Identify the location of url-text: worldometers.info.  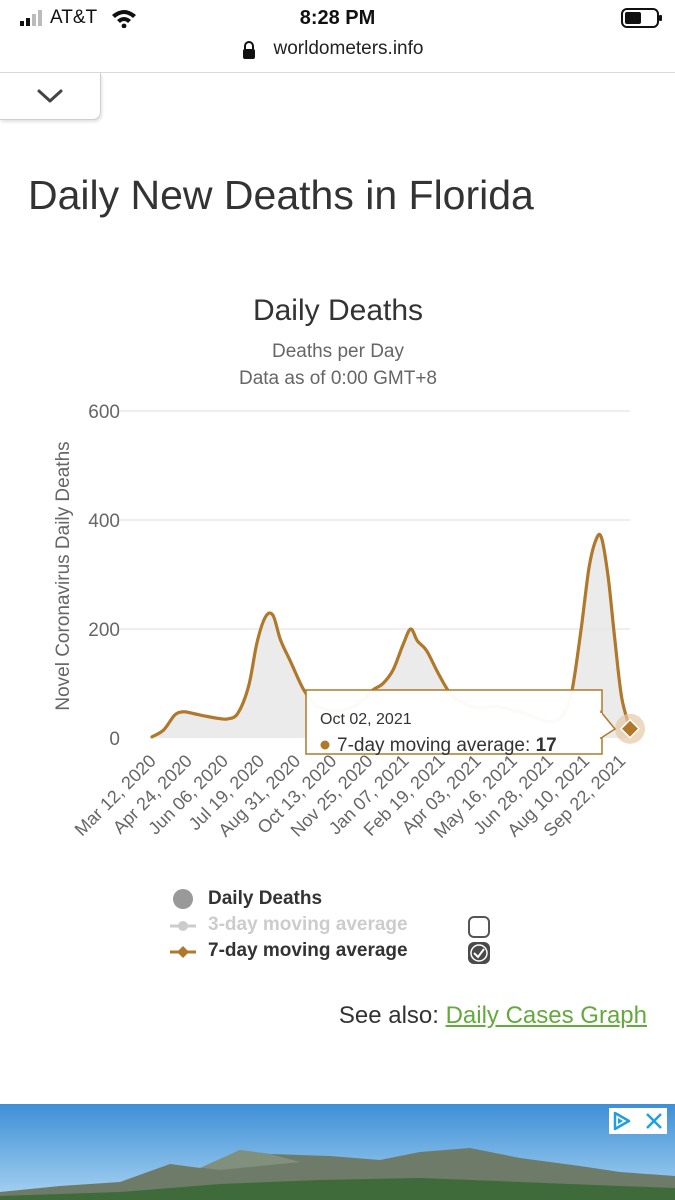
(337, 49).